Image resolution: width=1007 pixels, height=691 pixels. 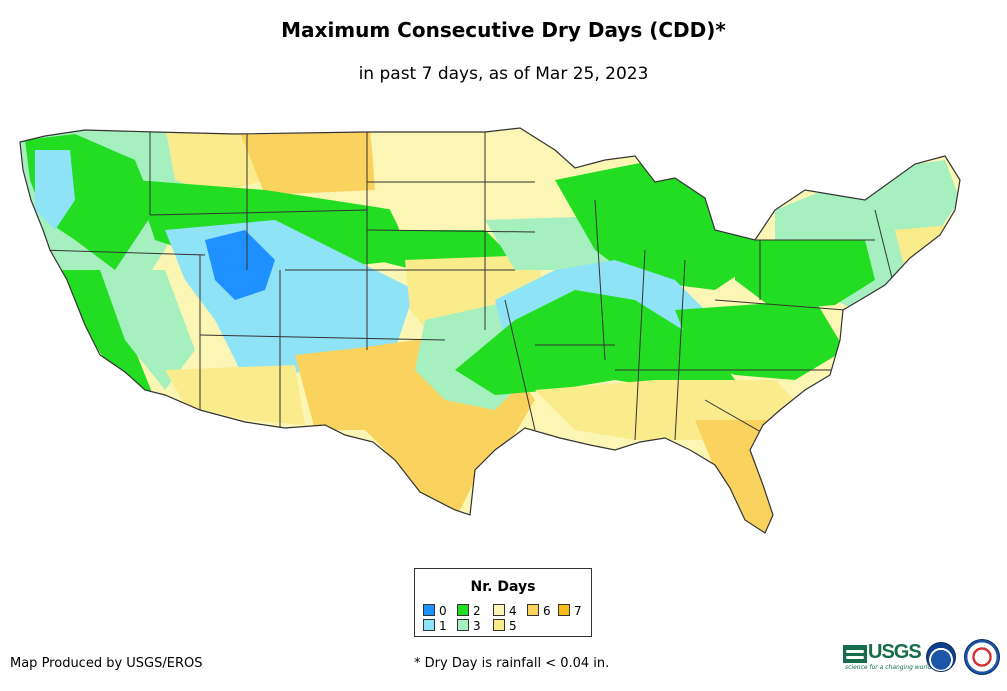 I want to click on zone-great-lakes-green, so click(x=665, y=225).